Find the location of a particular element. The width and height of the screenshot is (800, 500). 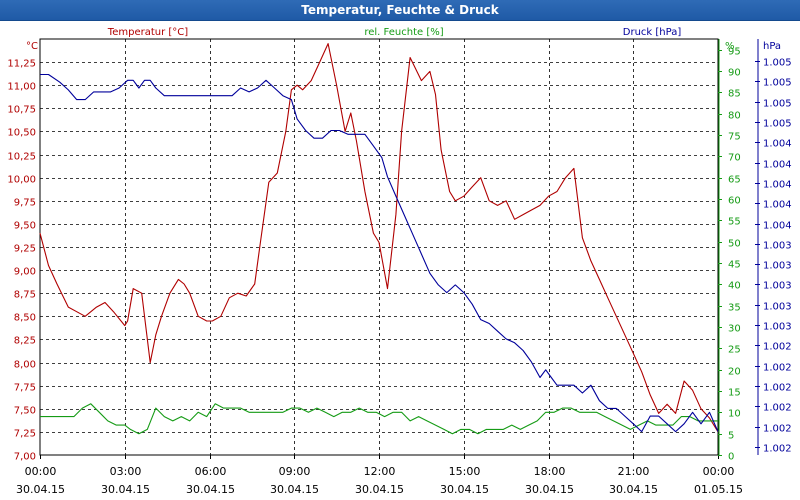

temperature-tick-label: 10,75 is located at coordinates (21, 110).